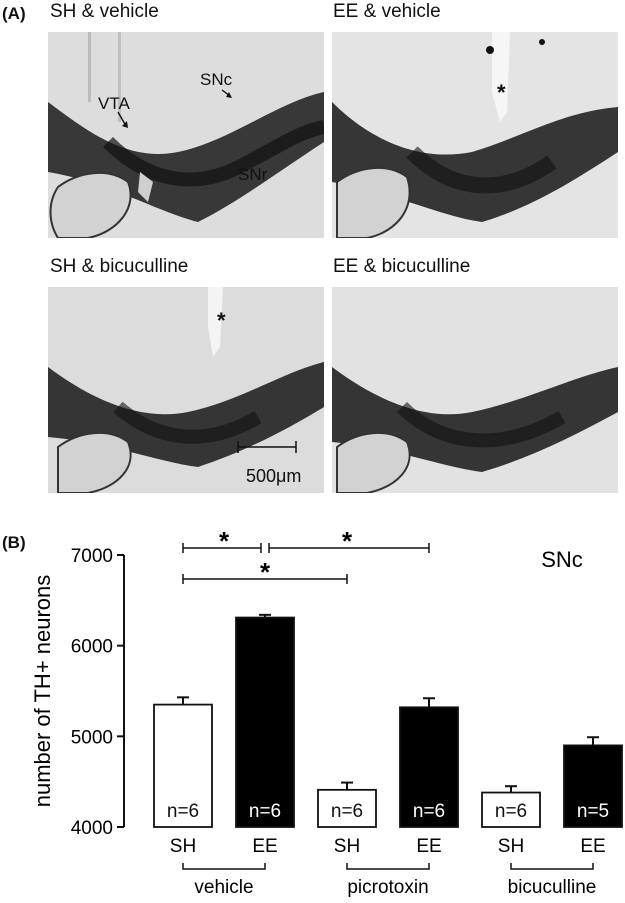 The height and width of the screenshot is (903, 625). I want to click on group-bracket-vehicle, so click(224, 866).